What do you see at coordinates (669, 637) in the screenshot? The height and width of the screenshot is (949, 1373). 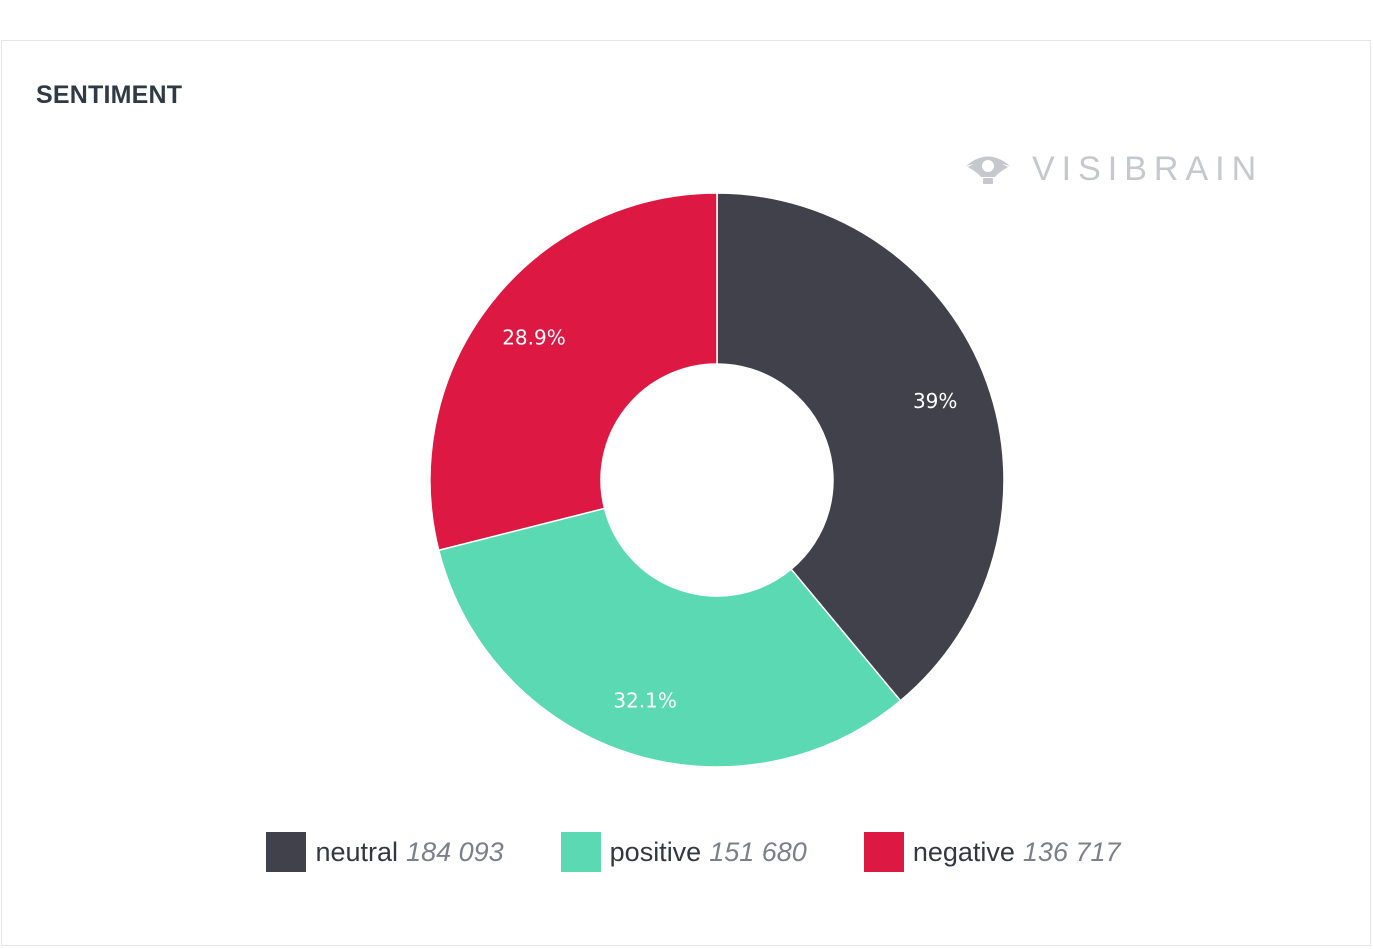 I see `donut-slice-positive` at bounding box center [669, 637].